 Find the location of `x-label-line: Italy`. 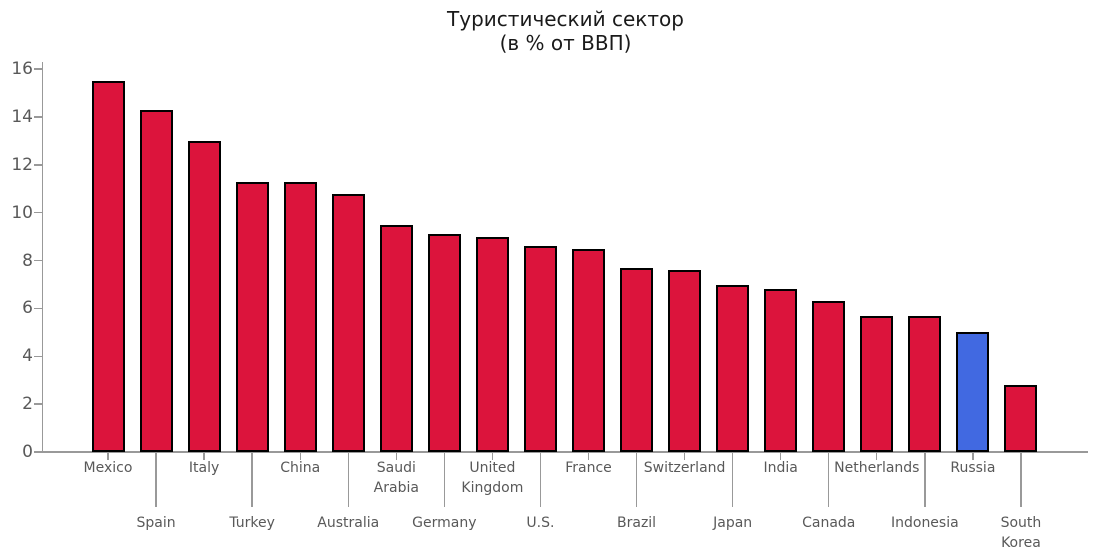

x-label-line: Italy is located at coordinates (204, 468).